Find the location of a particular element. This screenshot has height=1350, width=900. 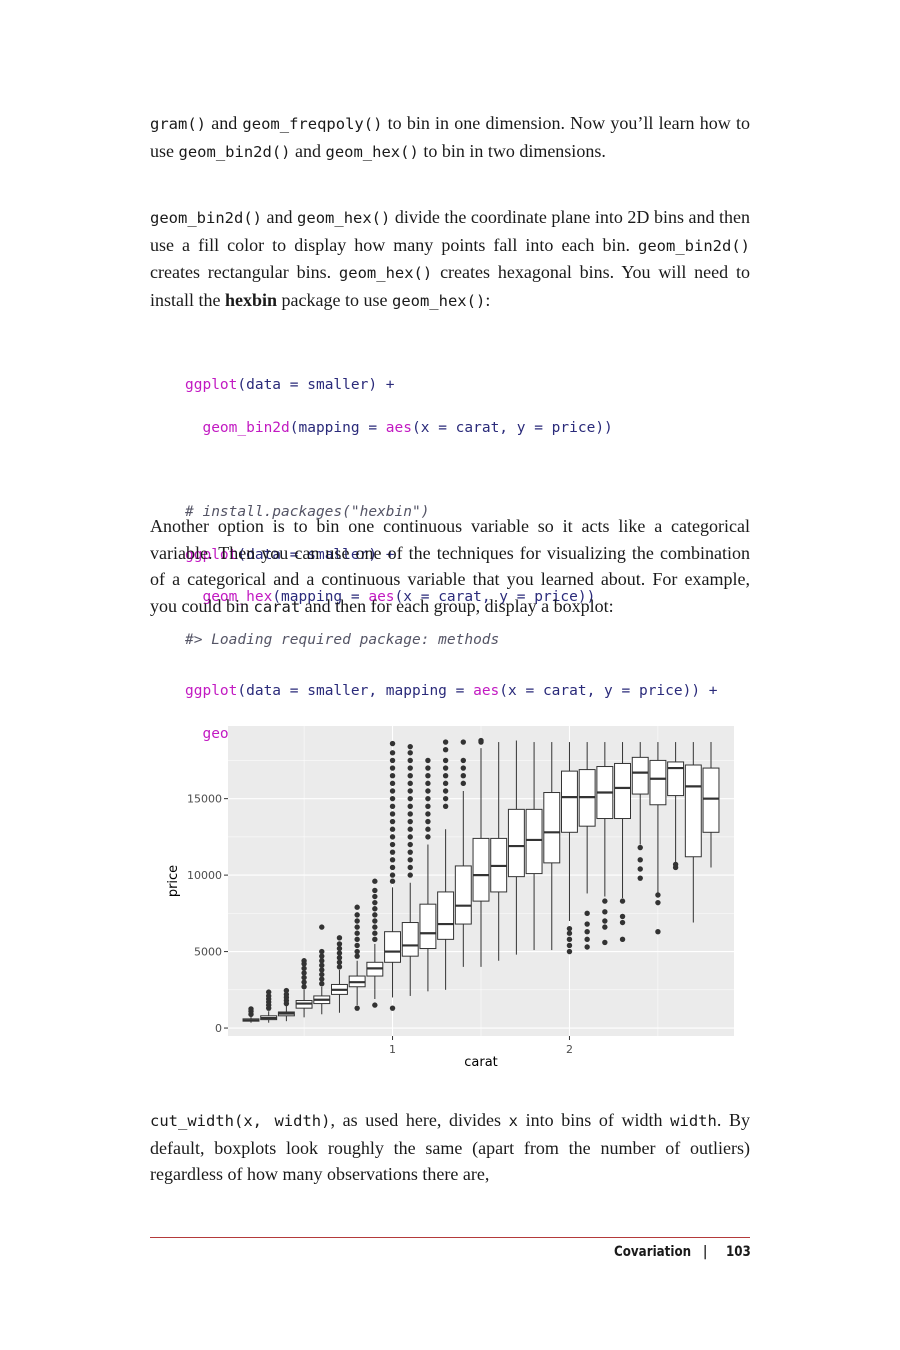

y-tick-label: 5000 is located at coordinates (208, 952).